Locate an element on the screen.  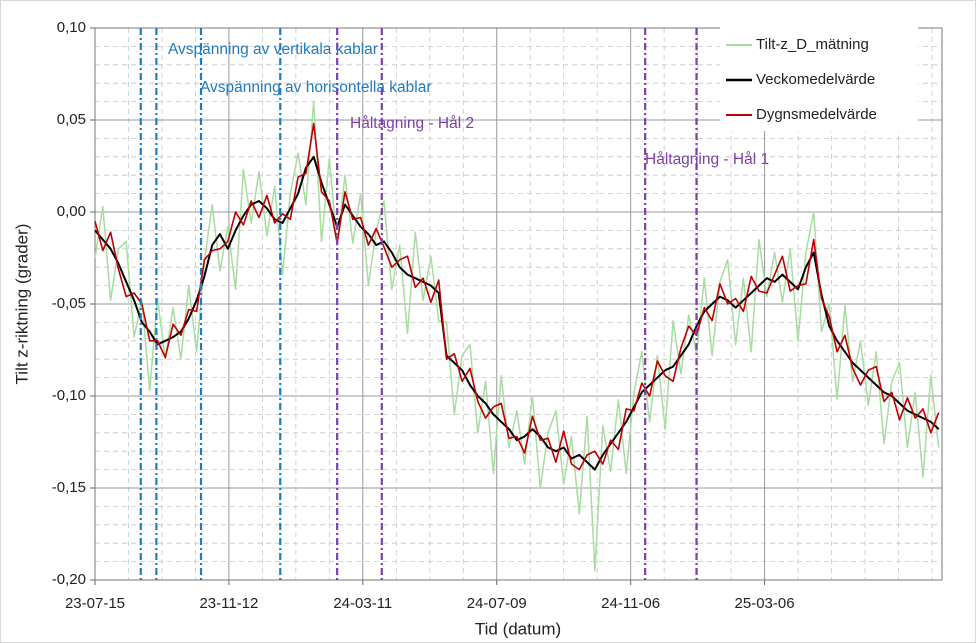
annotation: Håltagning - Hål 2 is located at coordinates (412, 123).